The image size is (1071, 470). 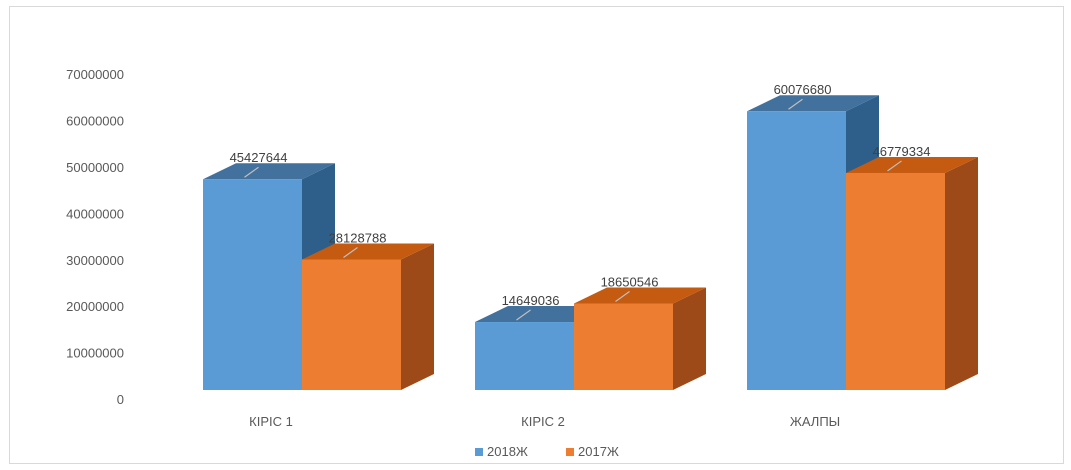 I want to click on category-labels: КІРІС 1 КІРІС 2 ЖАЛПЫ, so click(x=544, y=421).